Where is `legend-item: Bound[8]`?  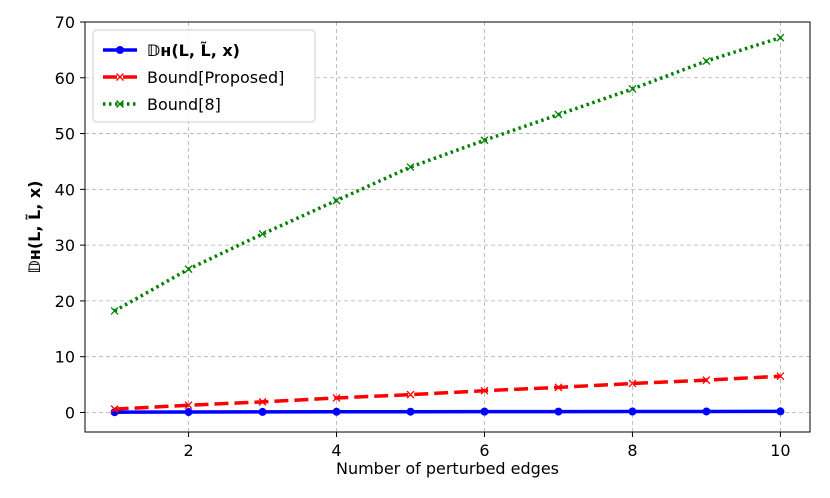 legend-item: Bound[8] is located at coordinates (162, 104).